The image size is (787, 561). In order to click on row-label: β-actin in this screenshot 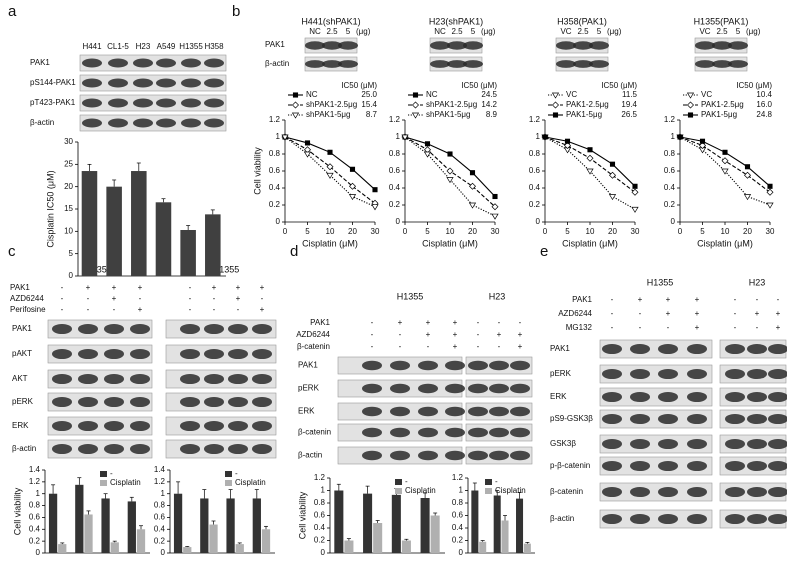, I will do `click(24, 448)`.